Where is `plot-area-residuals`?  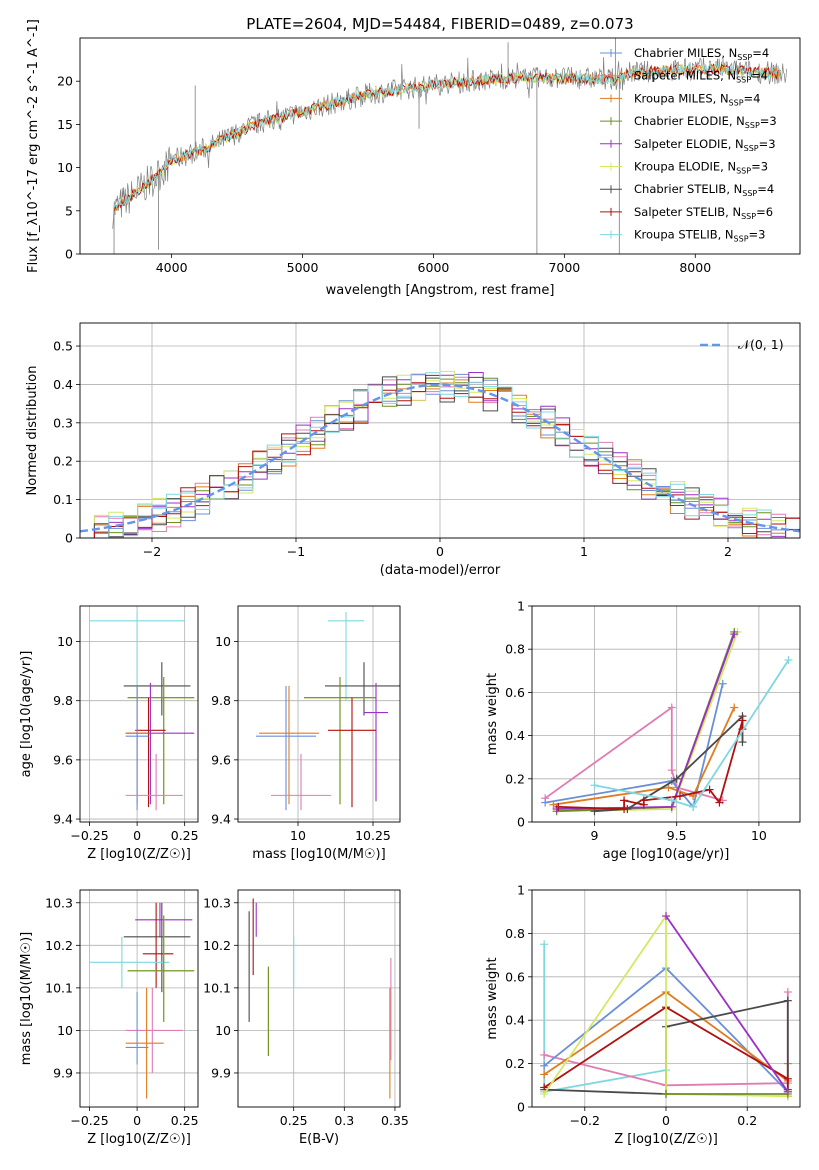 plot-area-residuals is located at coordinates (440, 454).